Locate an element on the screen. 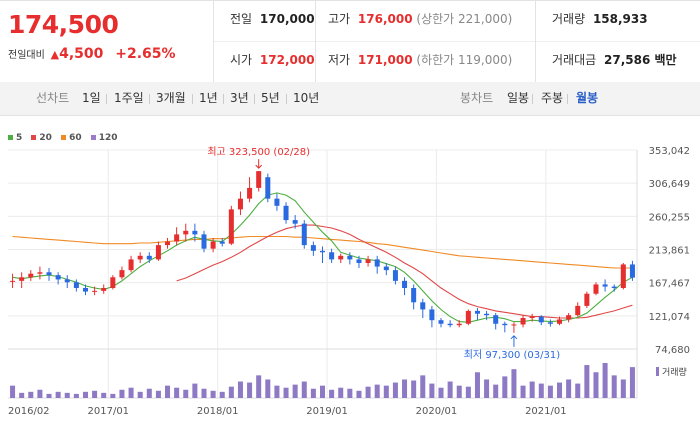 This screenshot has height=433, width=700. stat-value: 158,933 is located at coordinates (620, 19).